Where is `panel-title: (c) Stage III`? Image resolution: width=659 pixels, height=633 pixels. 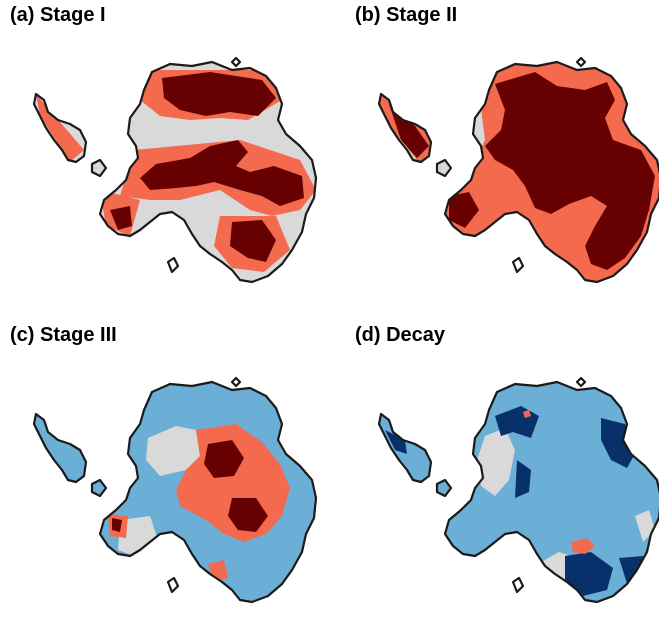 panel-title: (c) Stage III is located at coordinates (63, 335).